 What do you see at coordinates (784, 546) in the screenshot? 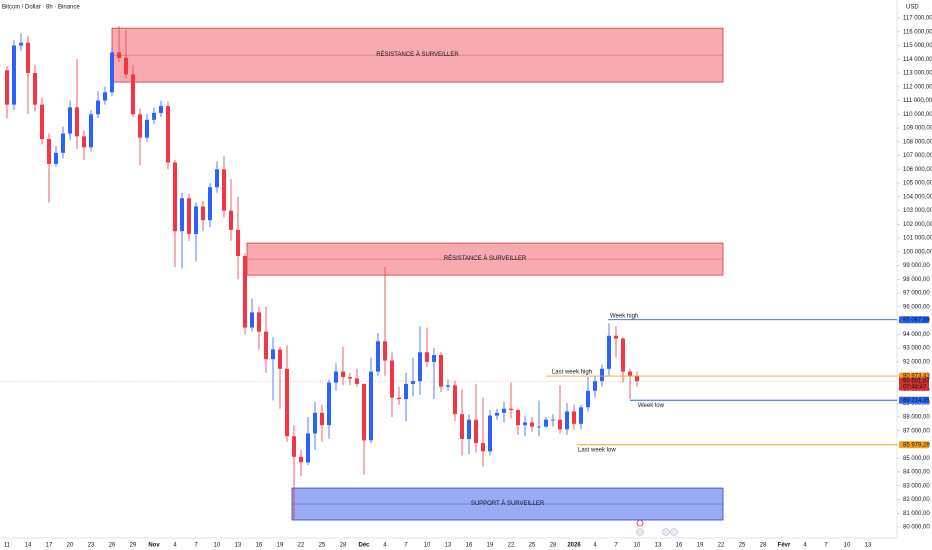
I see `x-tick-label: Févr` at bounding box center [784, 546].